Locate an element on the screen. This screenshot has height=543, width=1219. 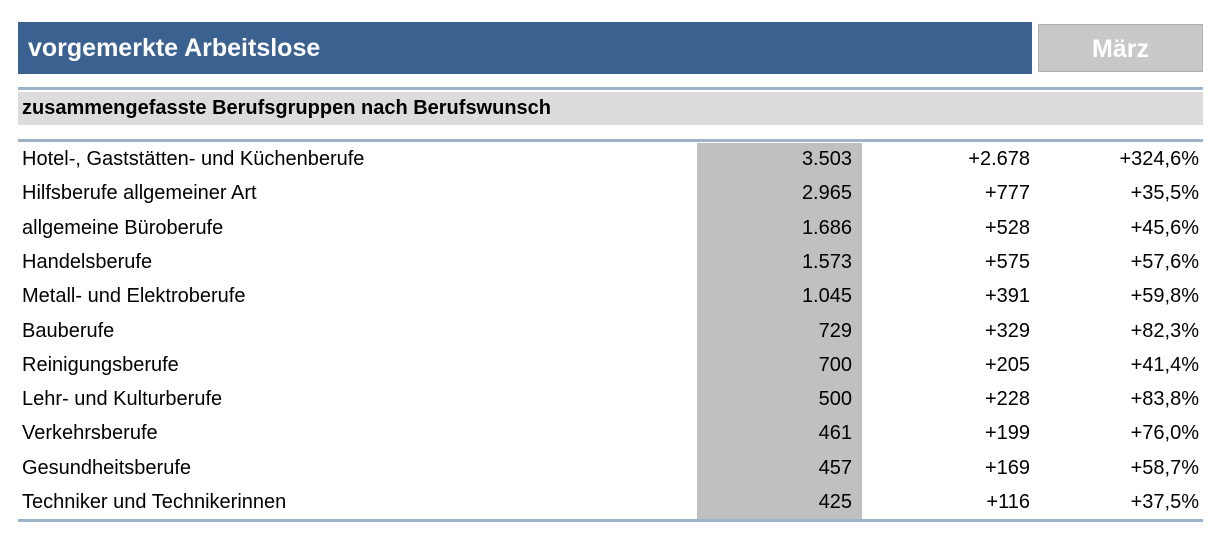
count: 457 is located at coordinates (835, 467).